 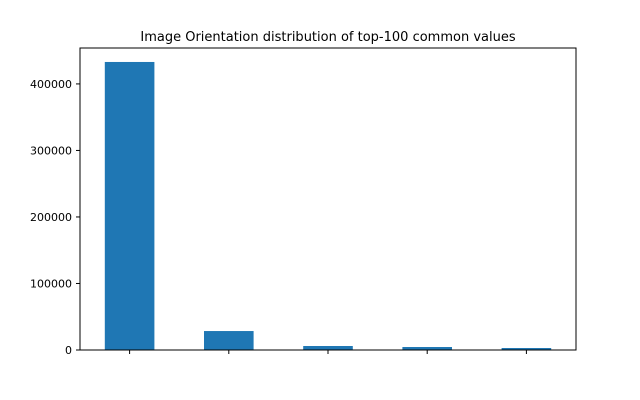 What do you see at coordinates (51, 150) in the screenshot?
I see `y-tick-label-3: 300000` at bounding box center [51, 150].